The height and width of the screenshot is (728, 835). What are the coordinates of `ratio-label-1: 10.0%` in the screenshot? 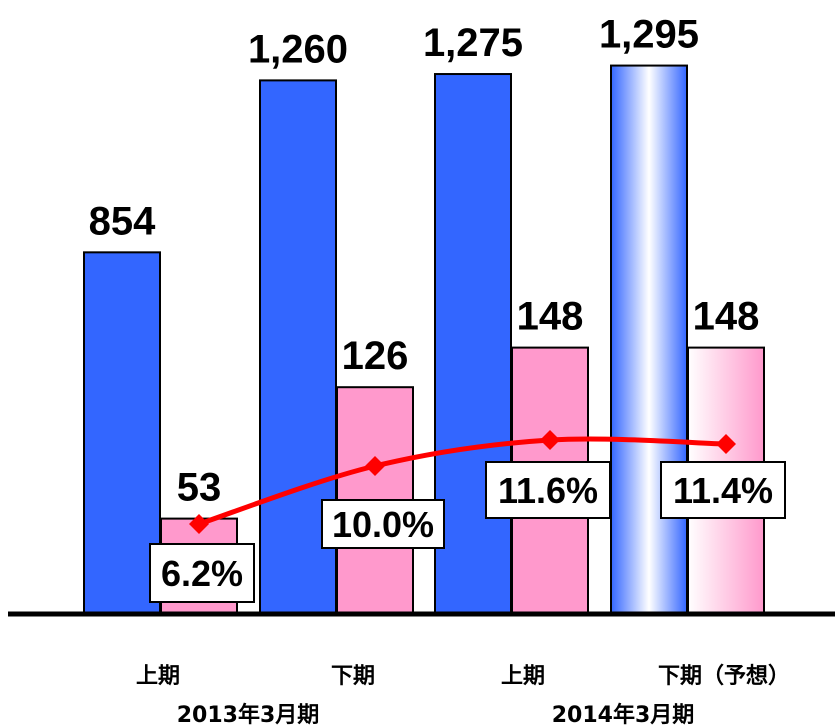 It's located at (383, 524).